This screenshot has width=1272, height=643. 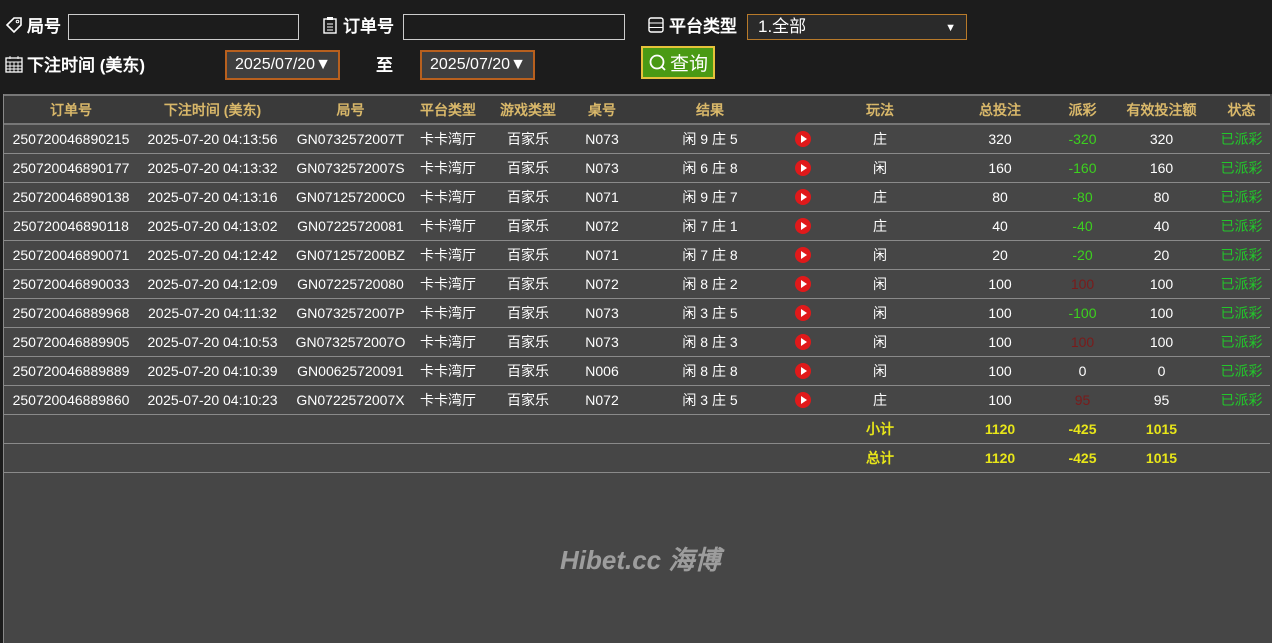 What do you see at coordinates (330, 25) in the screenshot?
I see `clipboard-icon` at bounding box center [330, 25].